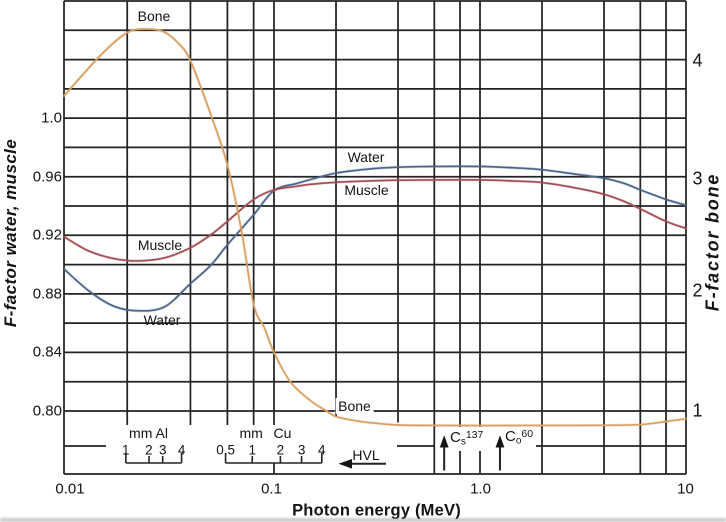 The image size is (726, 522). Describe the element at coordinates (697, 290) in the screenshot. I see `y-right-tick-2: 2` at that location.